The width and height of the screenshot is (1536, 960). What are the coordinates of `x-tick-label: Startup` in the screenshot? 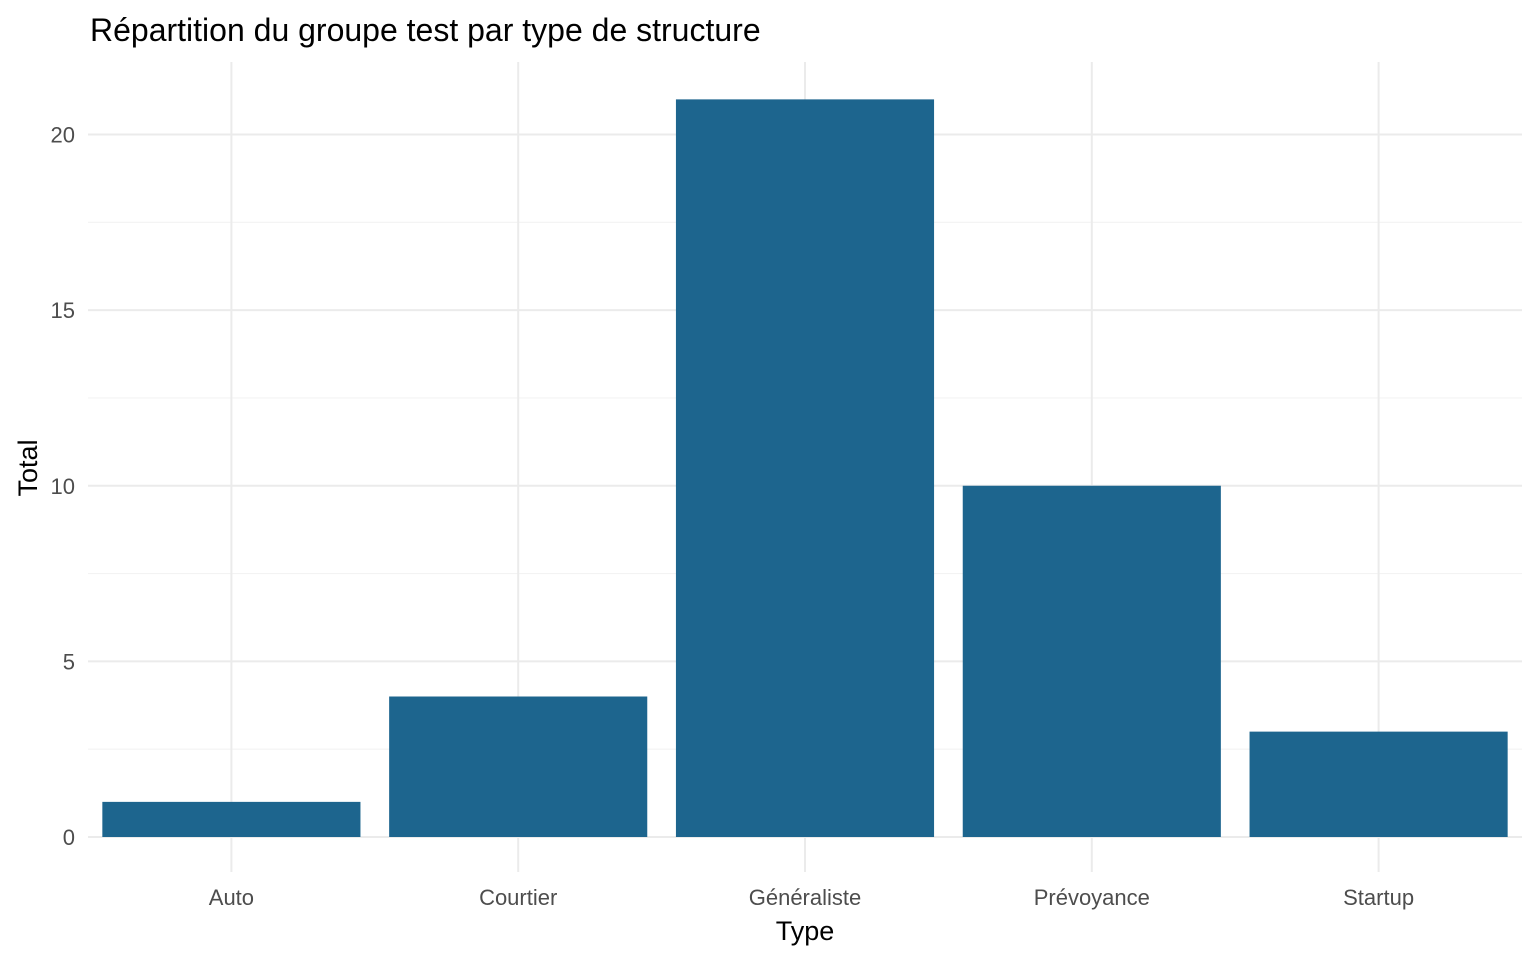 It's located at (1378, 897).